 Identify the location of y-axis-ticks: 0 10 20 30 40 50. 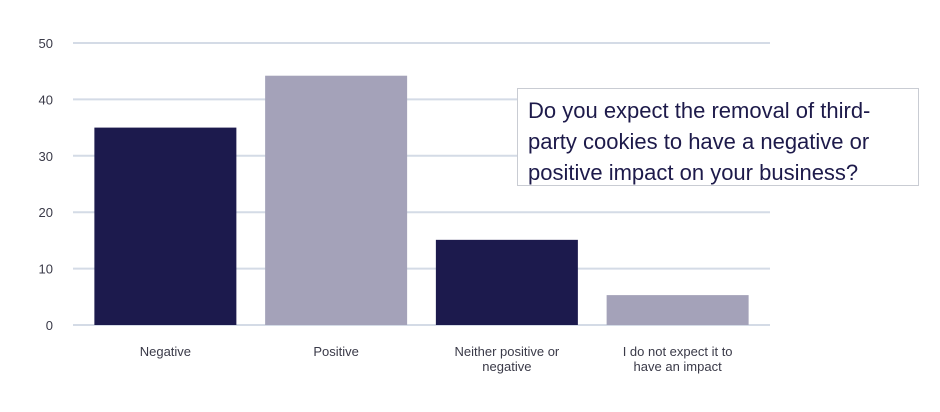
(46, 184).